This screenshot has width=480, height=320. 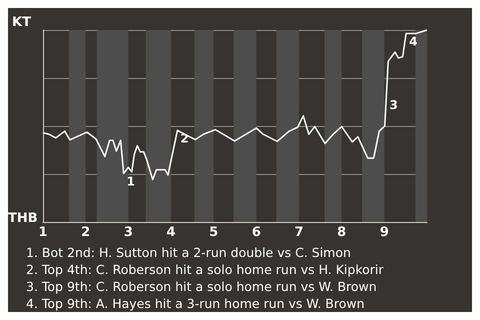 I want to click on x-tick-label: 8, so click(x=341, y=232).